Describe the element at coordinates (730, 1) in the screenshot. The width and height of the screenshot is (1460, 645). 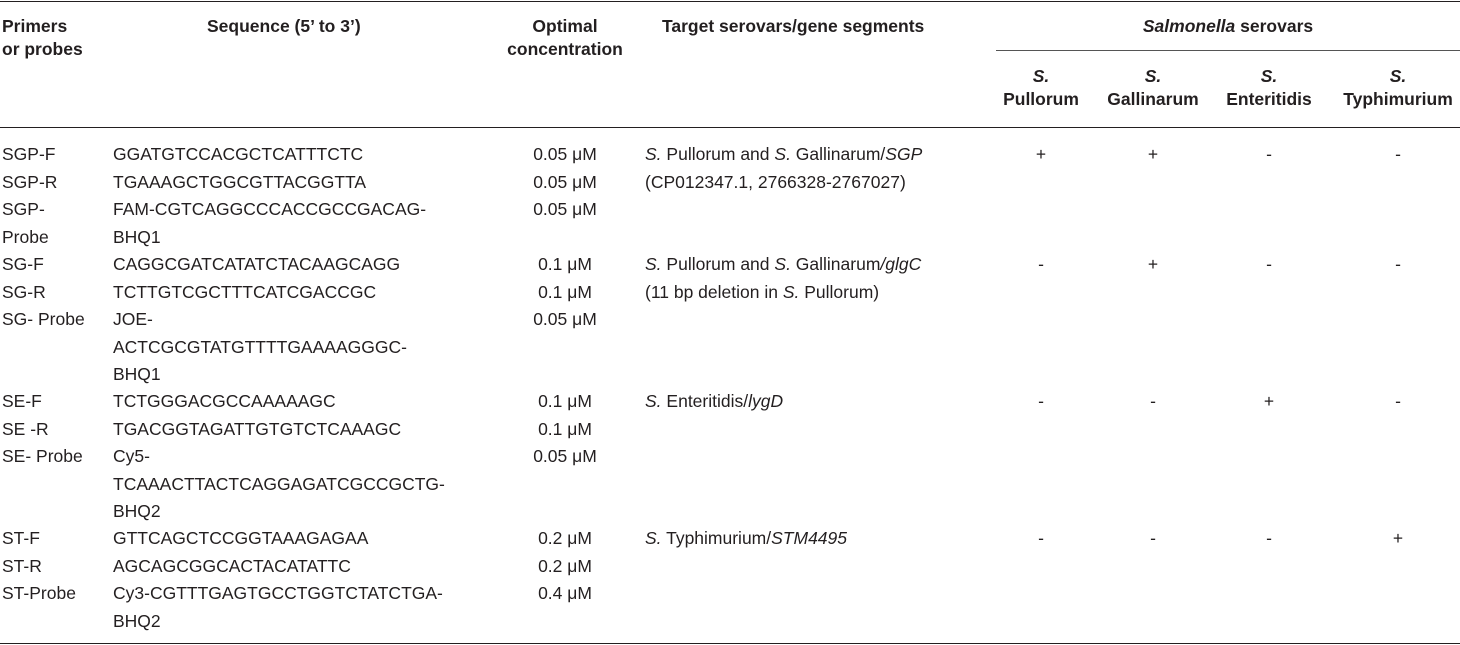
I see `table-top-rule` at that location.